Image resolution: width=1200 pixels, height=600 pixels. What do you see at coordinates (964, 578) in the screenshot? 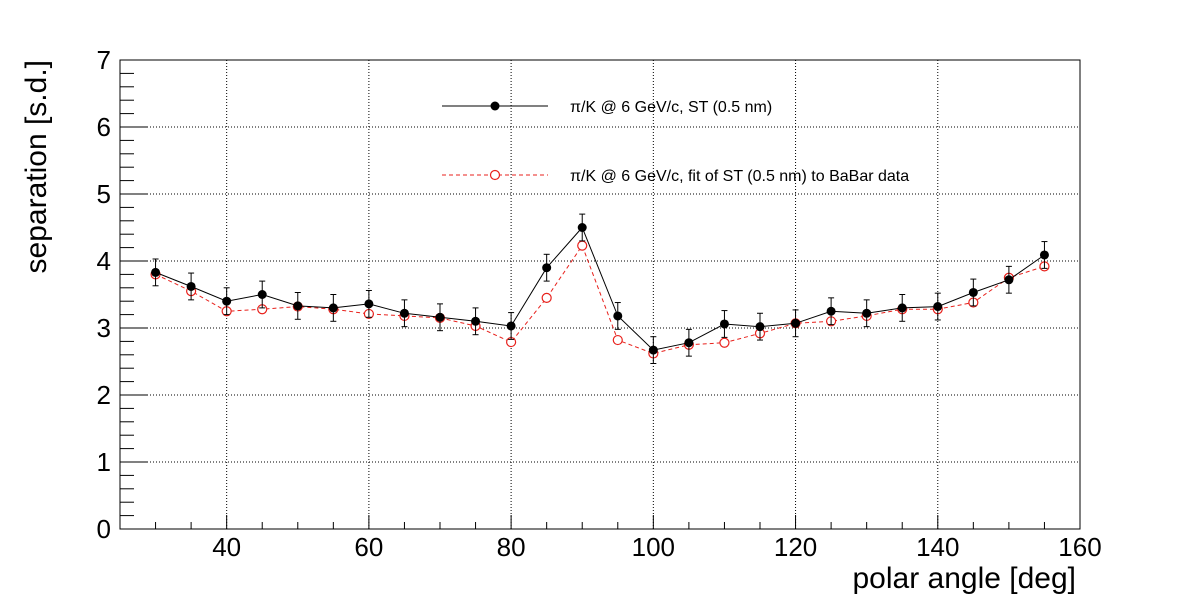
I see `x-axis-title: polar angle [deg]` at bounding box center [964, 578].